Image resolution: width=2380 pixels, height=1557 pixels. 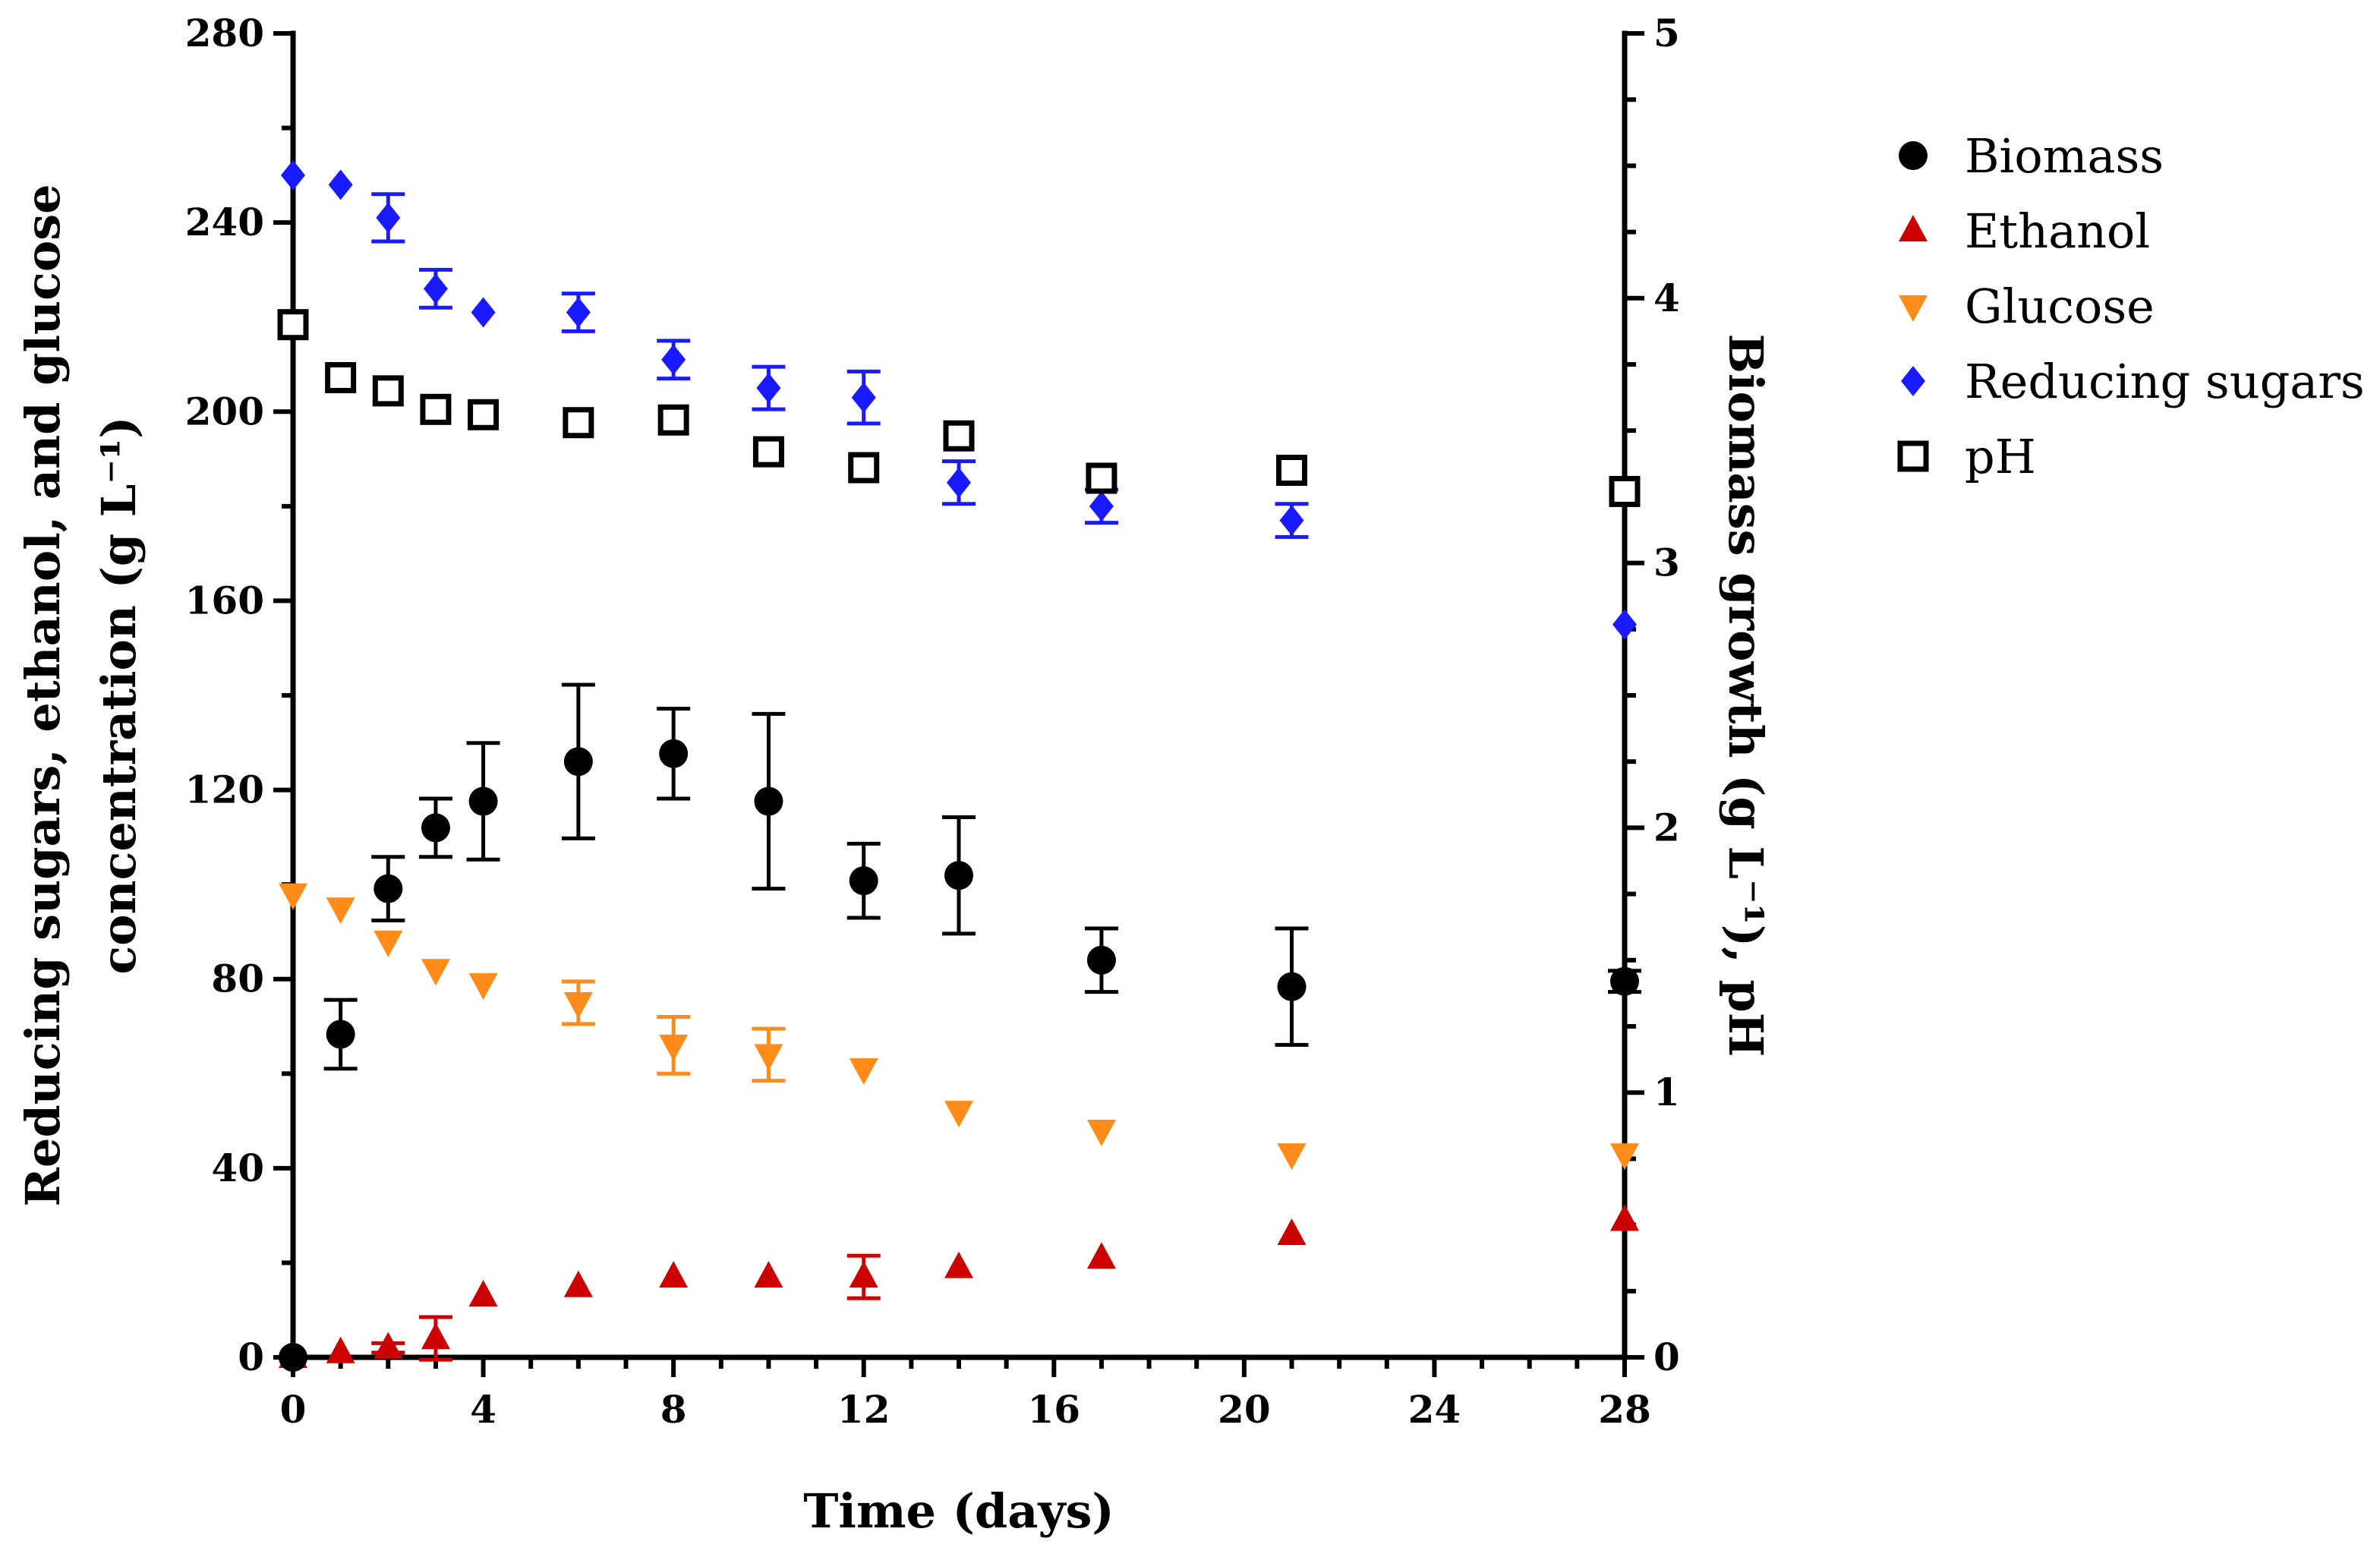 What do you see at coordinates (1667, 298) in the screenshot?
I see `y-right-tick-label: 4` at bounding box center [1667, 298].